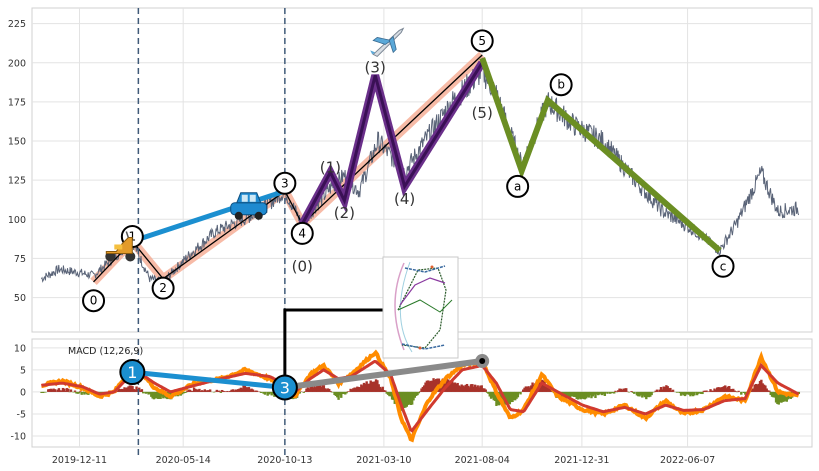  Describe the element at coordinates (420, 396) in the screenshot. I see `signal-line` at that location.